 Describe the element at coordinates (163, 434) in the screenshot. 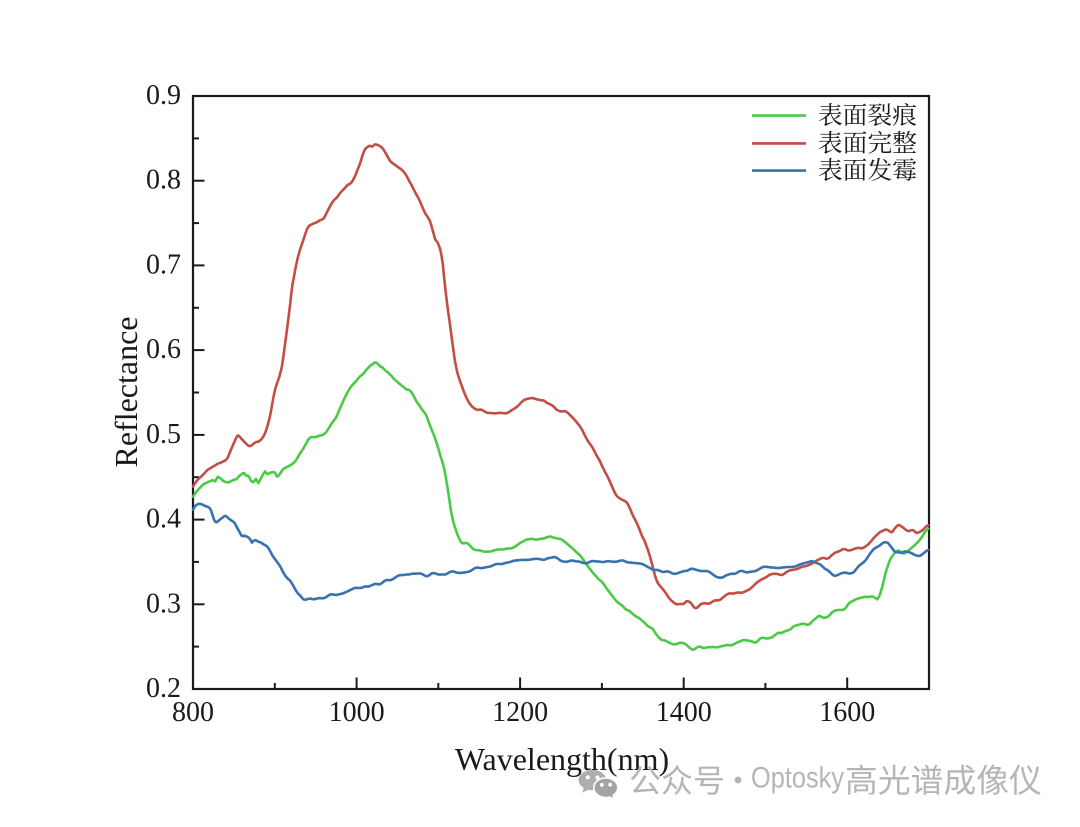

I see `svg-text: 0.5` at that location.